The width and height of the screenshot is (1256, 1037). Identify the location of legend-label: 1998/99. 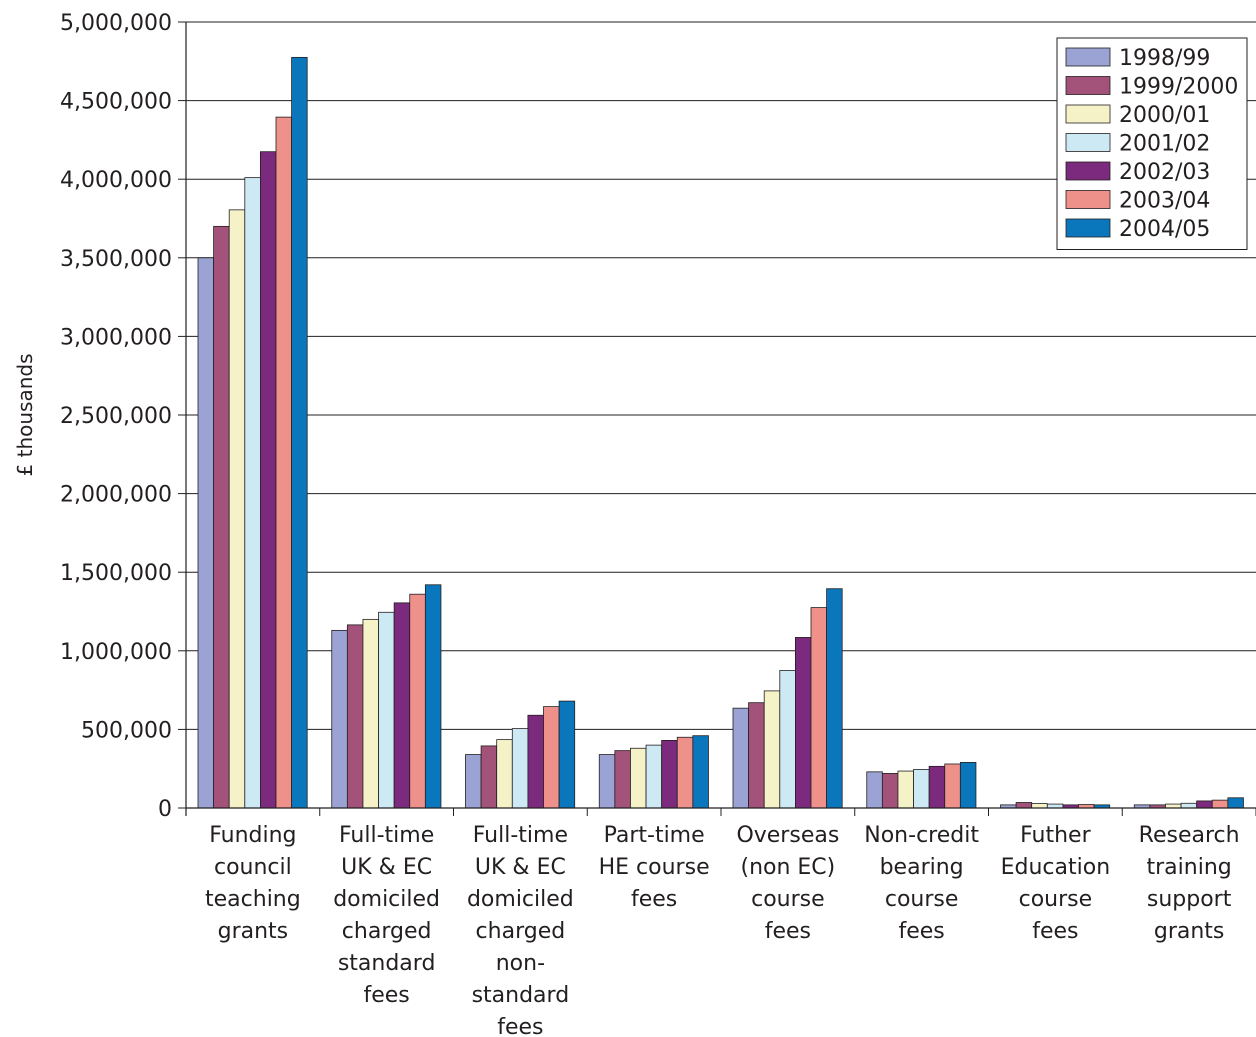
(1164, 58).